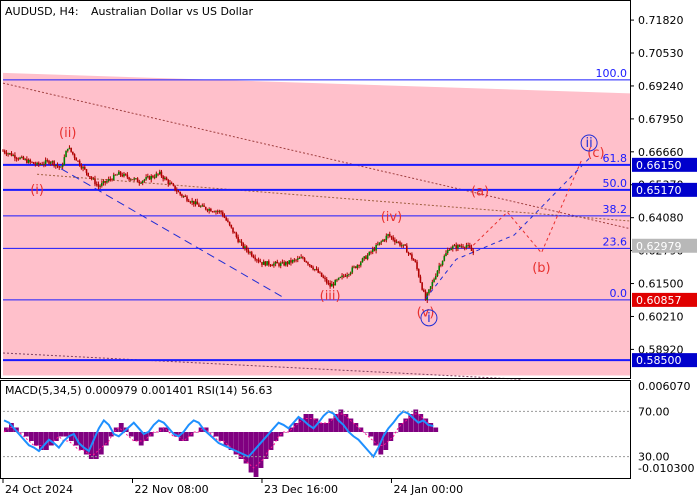  I want to click on wave-circle, so click(429, 318).